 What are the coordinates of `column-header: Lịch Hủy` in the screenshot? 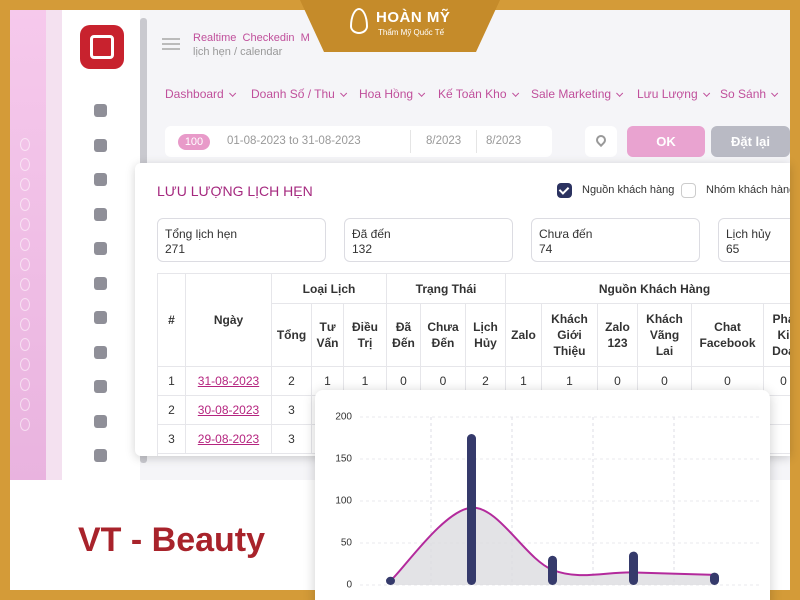 It's located at (486, 335).